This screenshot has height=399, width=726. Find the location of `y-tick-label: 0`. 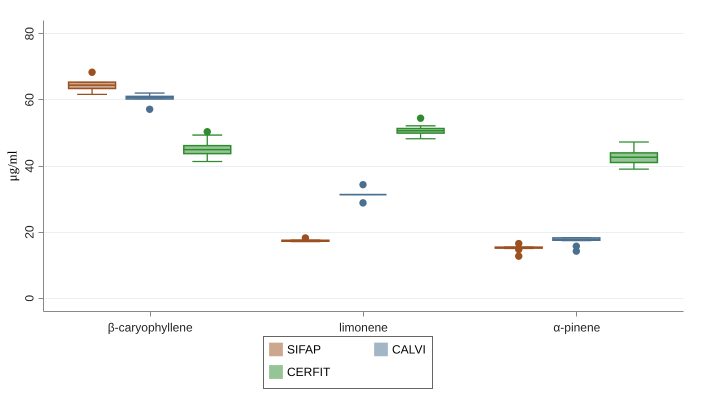

y-tick-label: 0 is located at coordinates (29, 298).